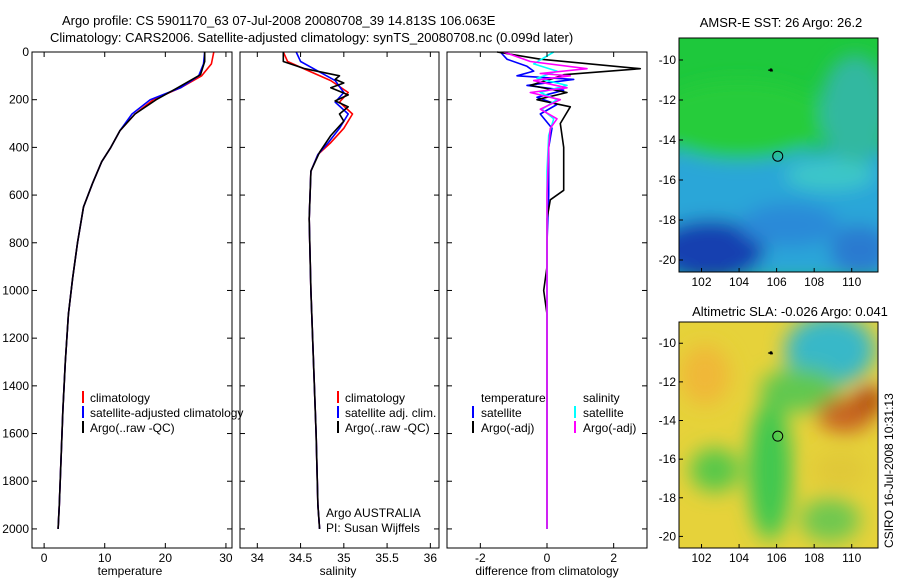 The image size is (900, 580). I want to click on legend-temp-satellite: satellite, so click(501, 413).